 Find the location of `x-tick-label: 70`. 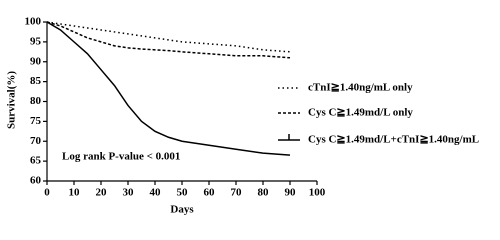

x-tick-label: 70 is located at coordinates (237, 193).